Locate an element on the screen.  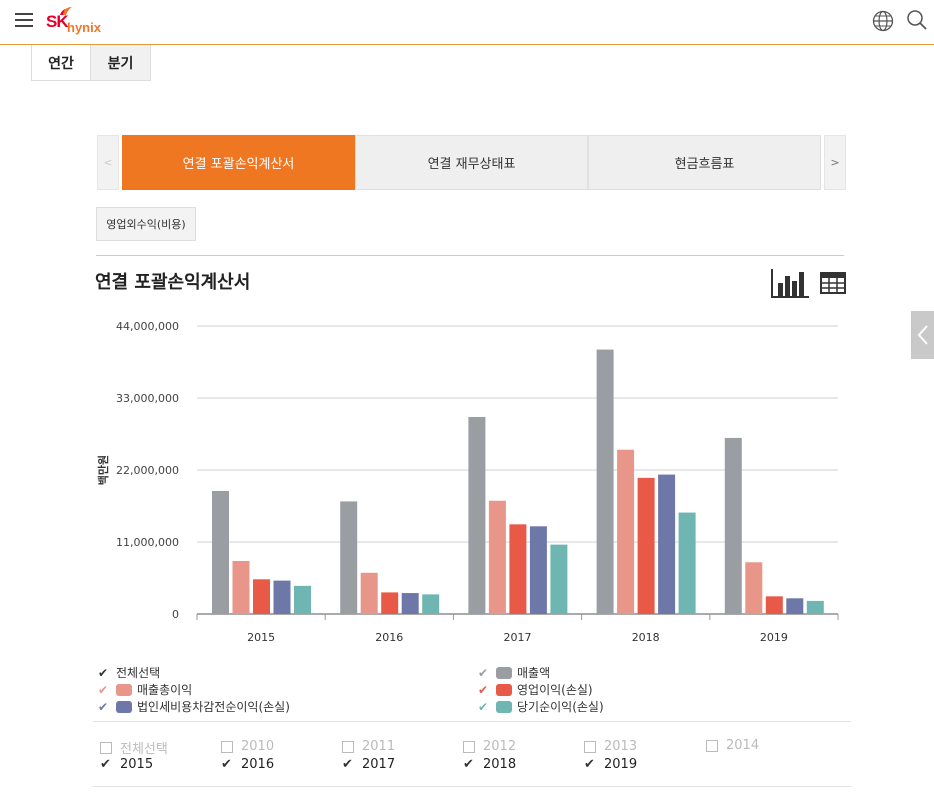
year-select-all: 전체선택 is located at coordinates (134, 747).